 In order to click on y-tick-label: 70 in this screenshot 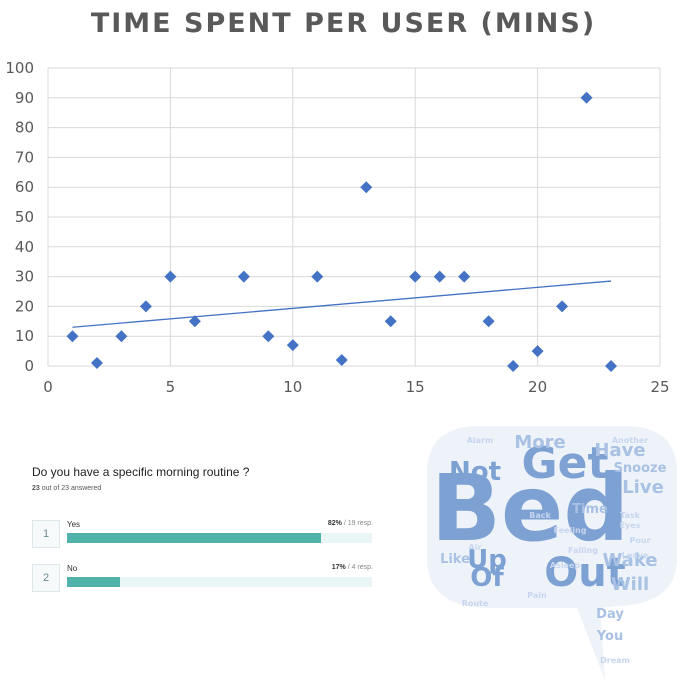, I will do `click(24, 157)`.